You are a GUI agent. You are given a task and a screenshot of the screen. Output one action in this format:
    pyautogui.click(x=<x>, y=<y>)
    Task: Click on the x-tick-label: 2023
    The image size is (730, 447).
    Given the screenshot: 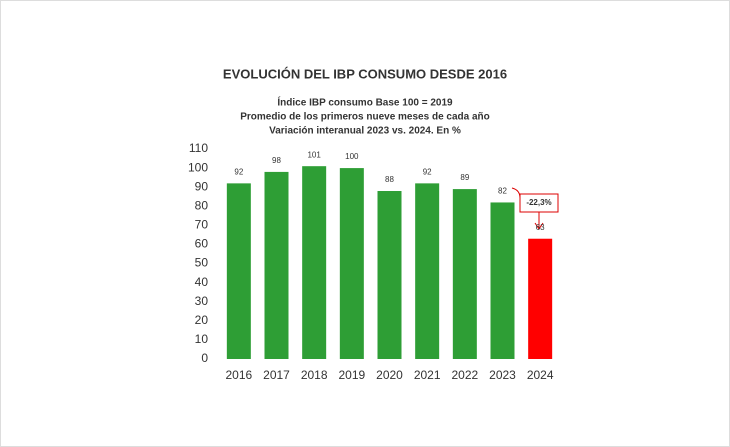 What is the action you would take?
    pyautogui.click(x=502, y=375)
    